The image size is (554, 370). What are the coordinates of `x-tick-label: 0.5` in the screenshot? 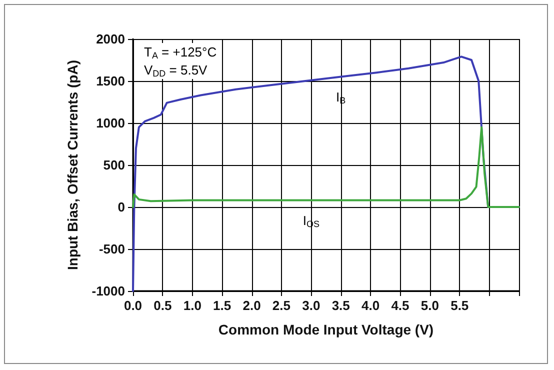 It's located at (163, 305).